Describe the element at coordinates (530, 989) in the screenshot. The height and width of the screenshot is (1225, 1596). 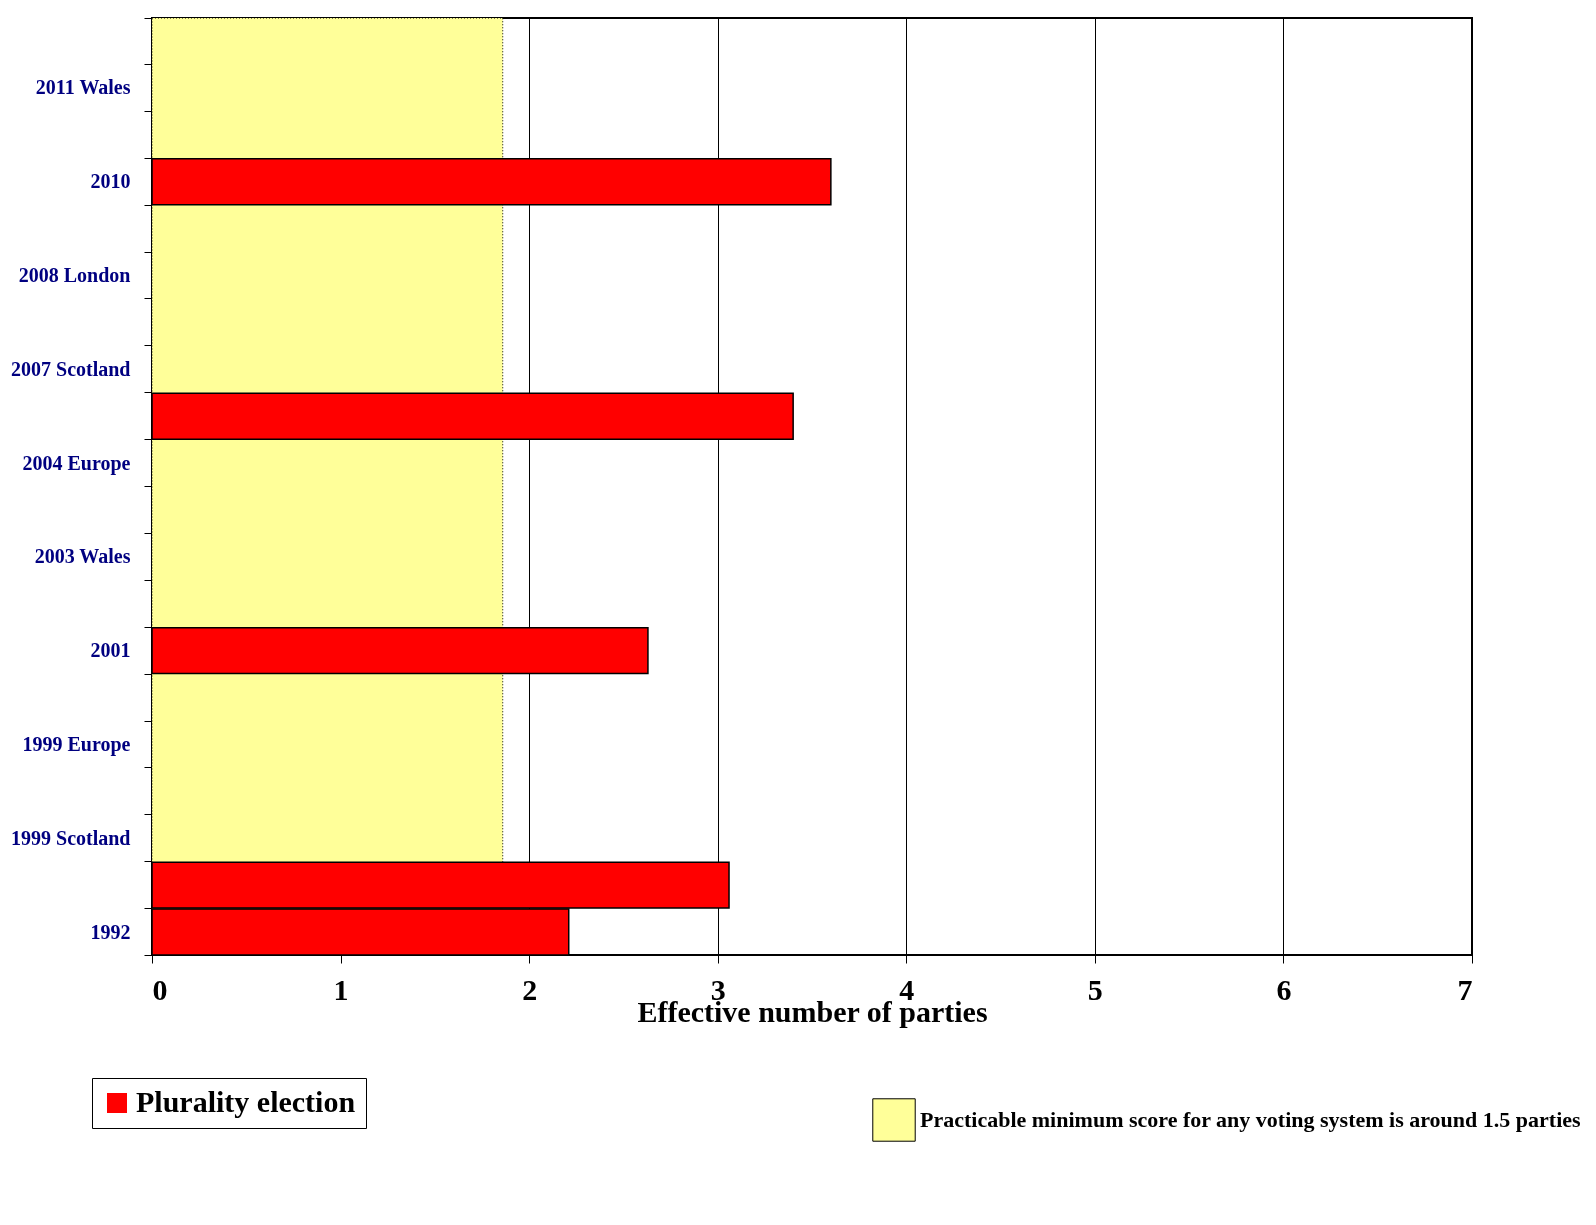
I see `x-tick-label: 2` at that location.